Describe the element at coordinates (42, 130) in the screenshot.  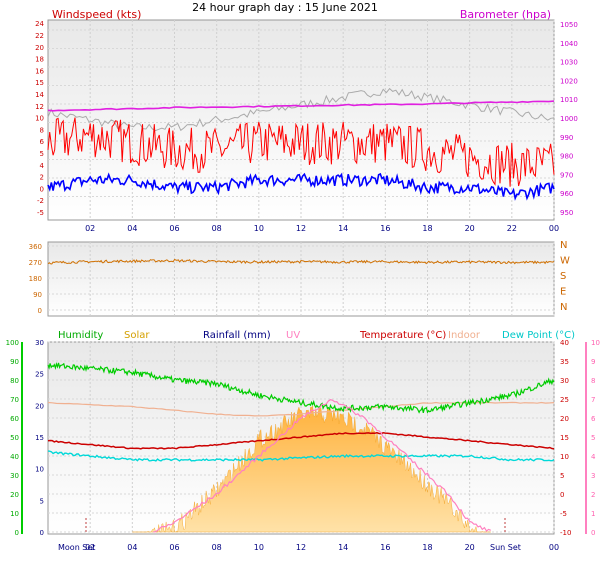
I see `y-tick-label: 8` at that location.